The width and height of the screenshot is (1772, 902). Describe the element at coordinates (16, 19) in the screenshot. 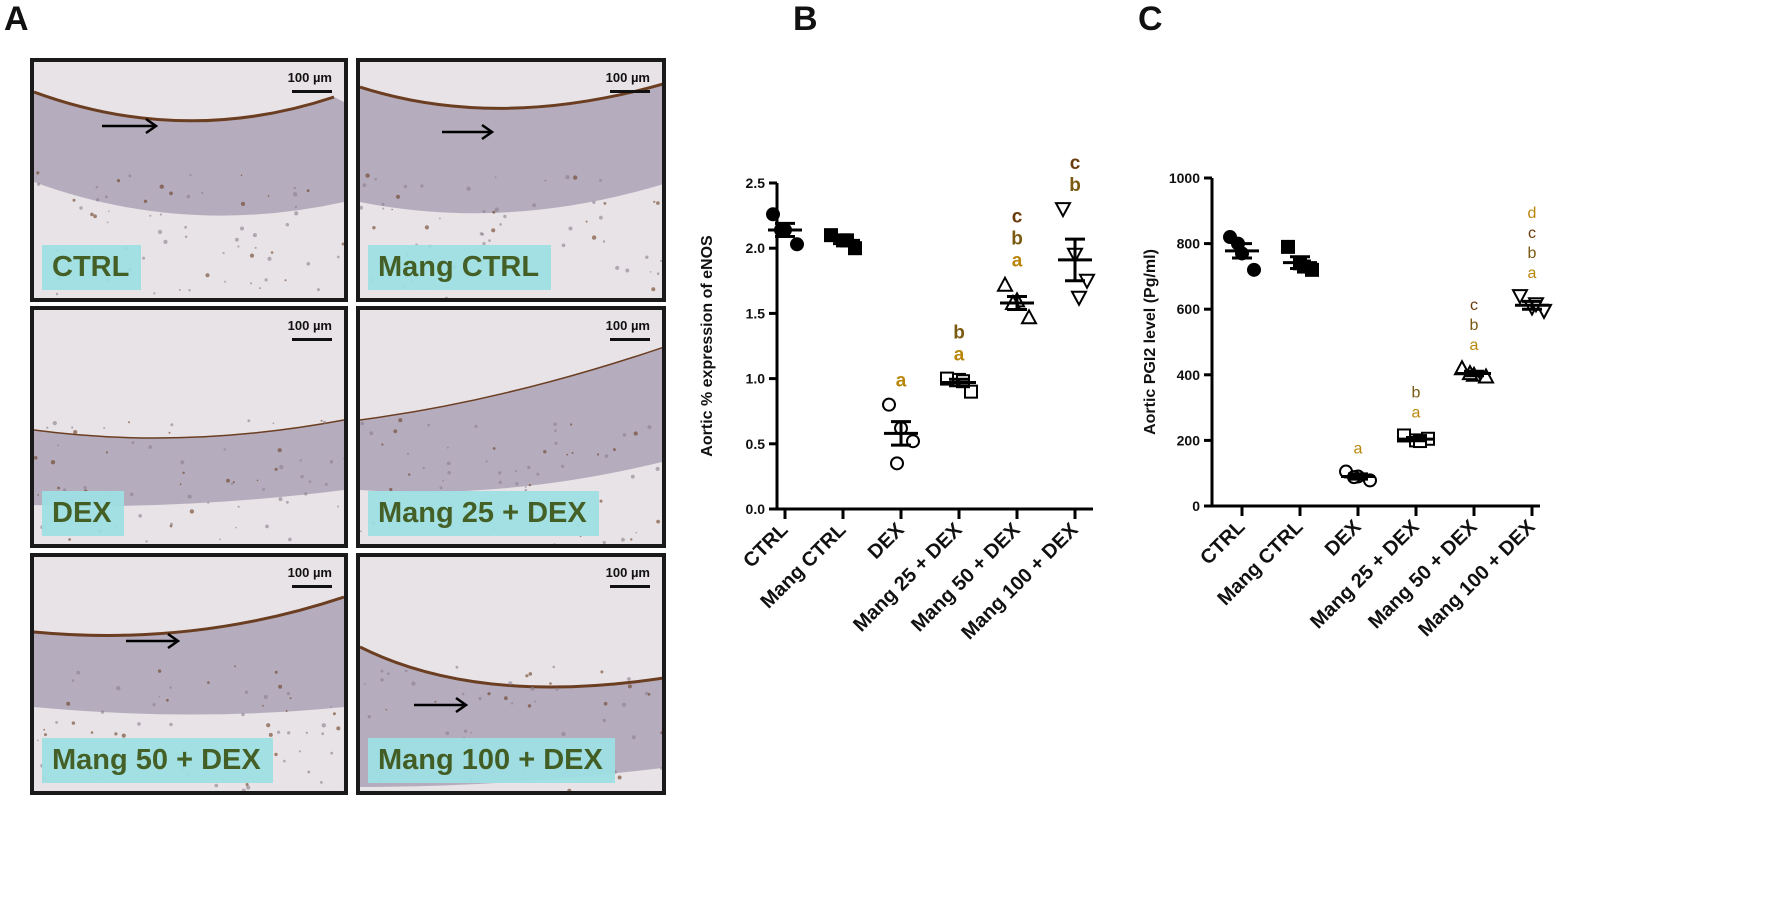

I see `panel-letter-a: A` at that location.